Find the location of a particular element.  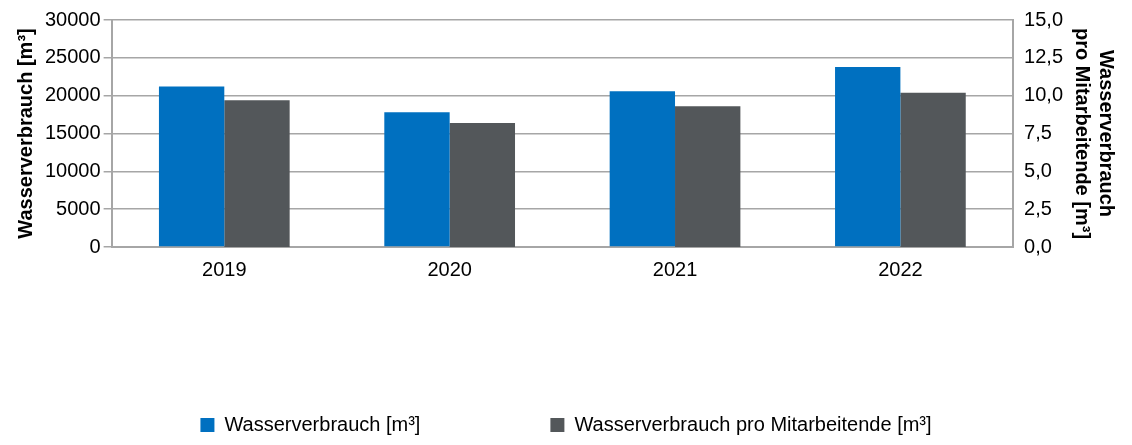

y2-axis-title: Wasserverbrauch pro Mitarbeitende [m³] is located at coordinates (1095, 133).